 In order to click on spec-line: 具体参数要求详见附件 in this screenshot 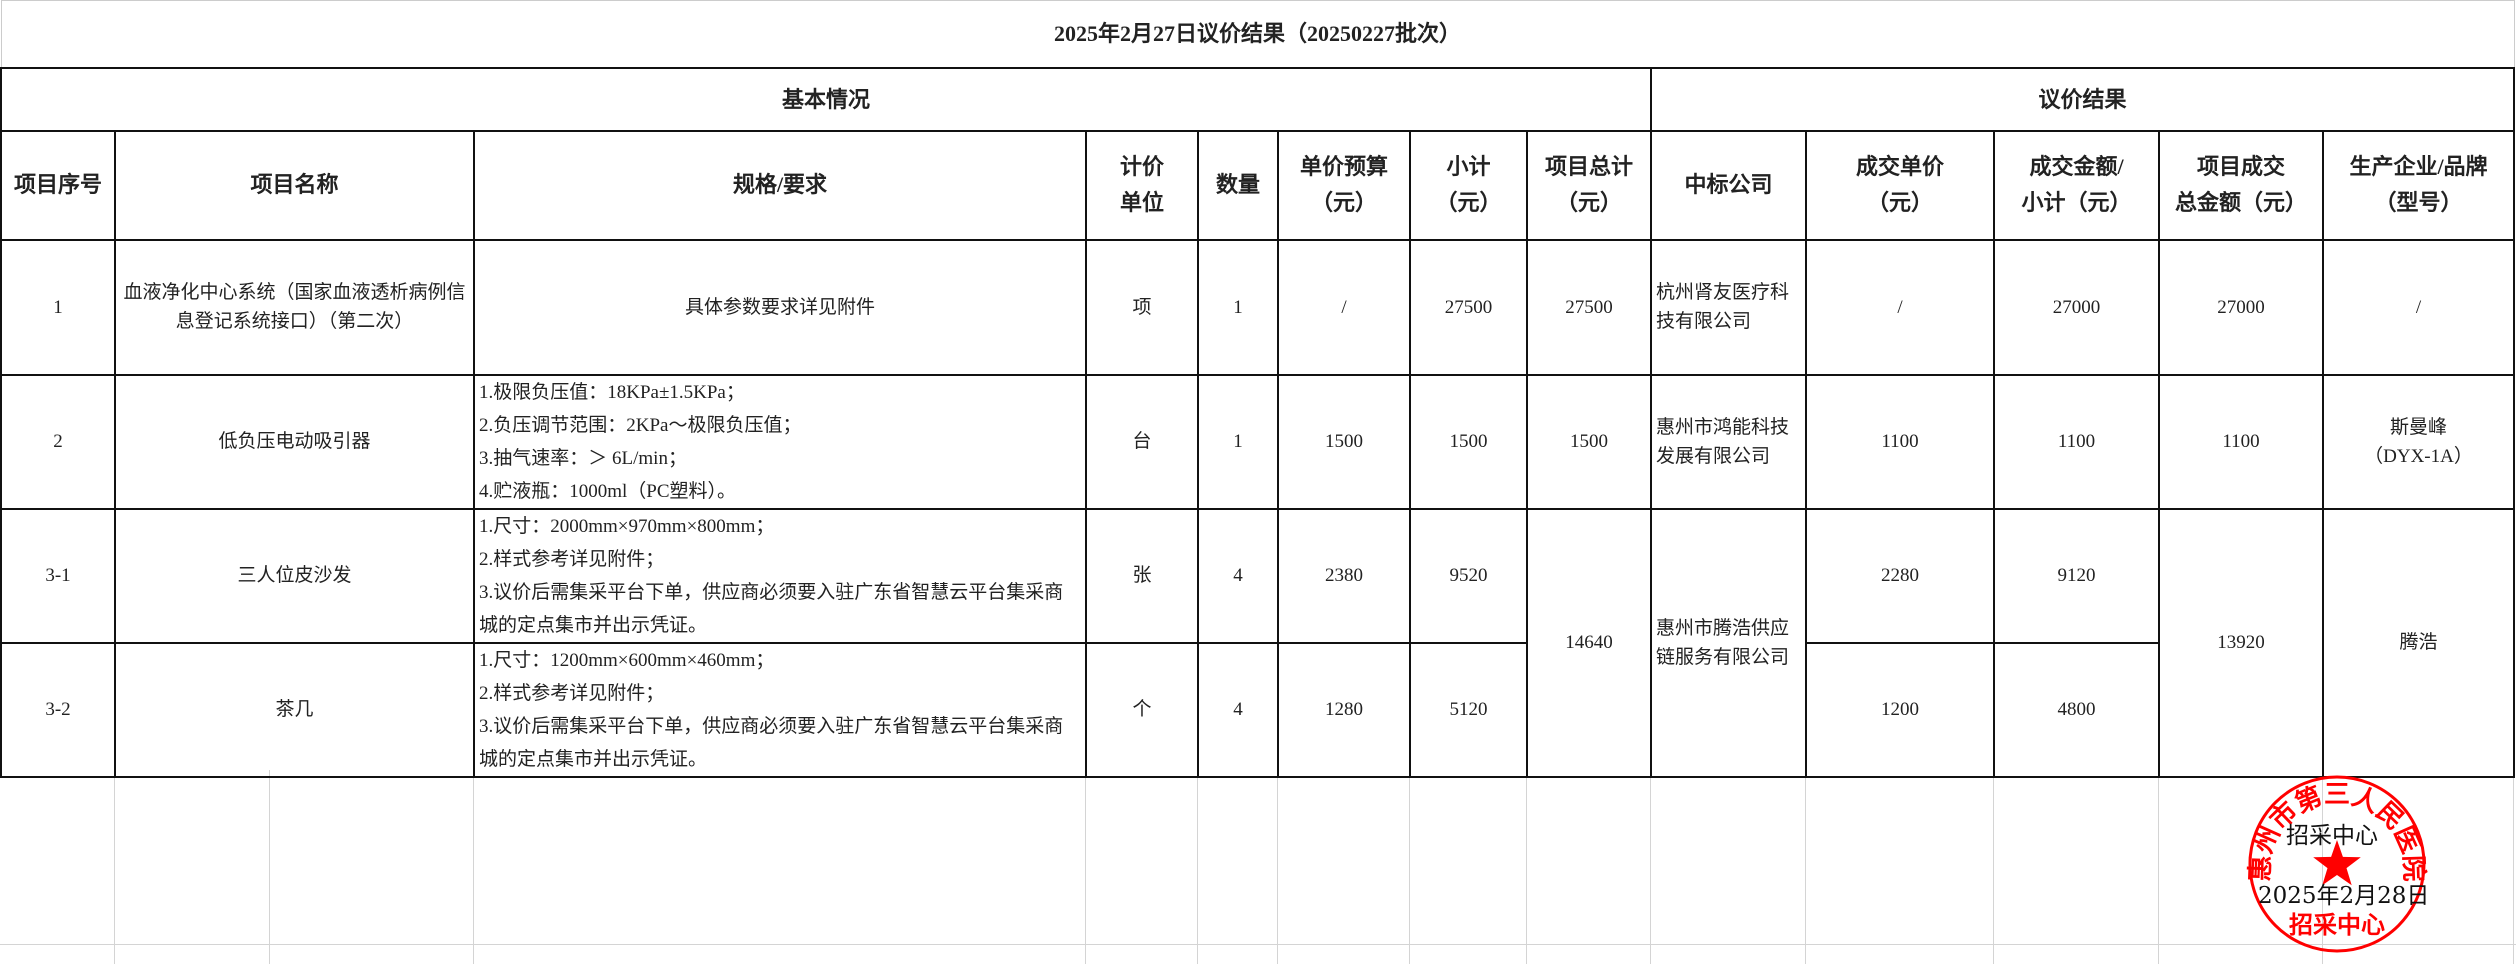, I will do `click(779, 307)`.